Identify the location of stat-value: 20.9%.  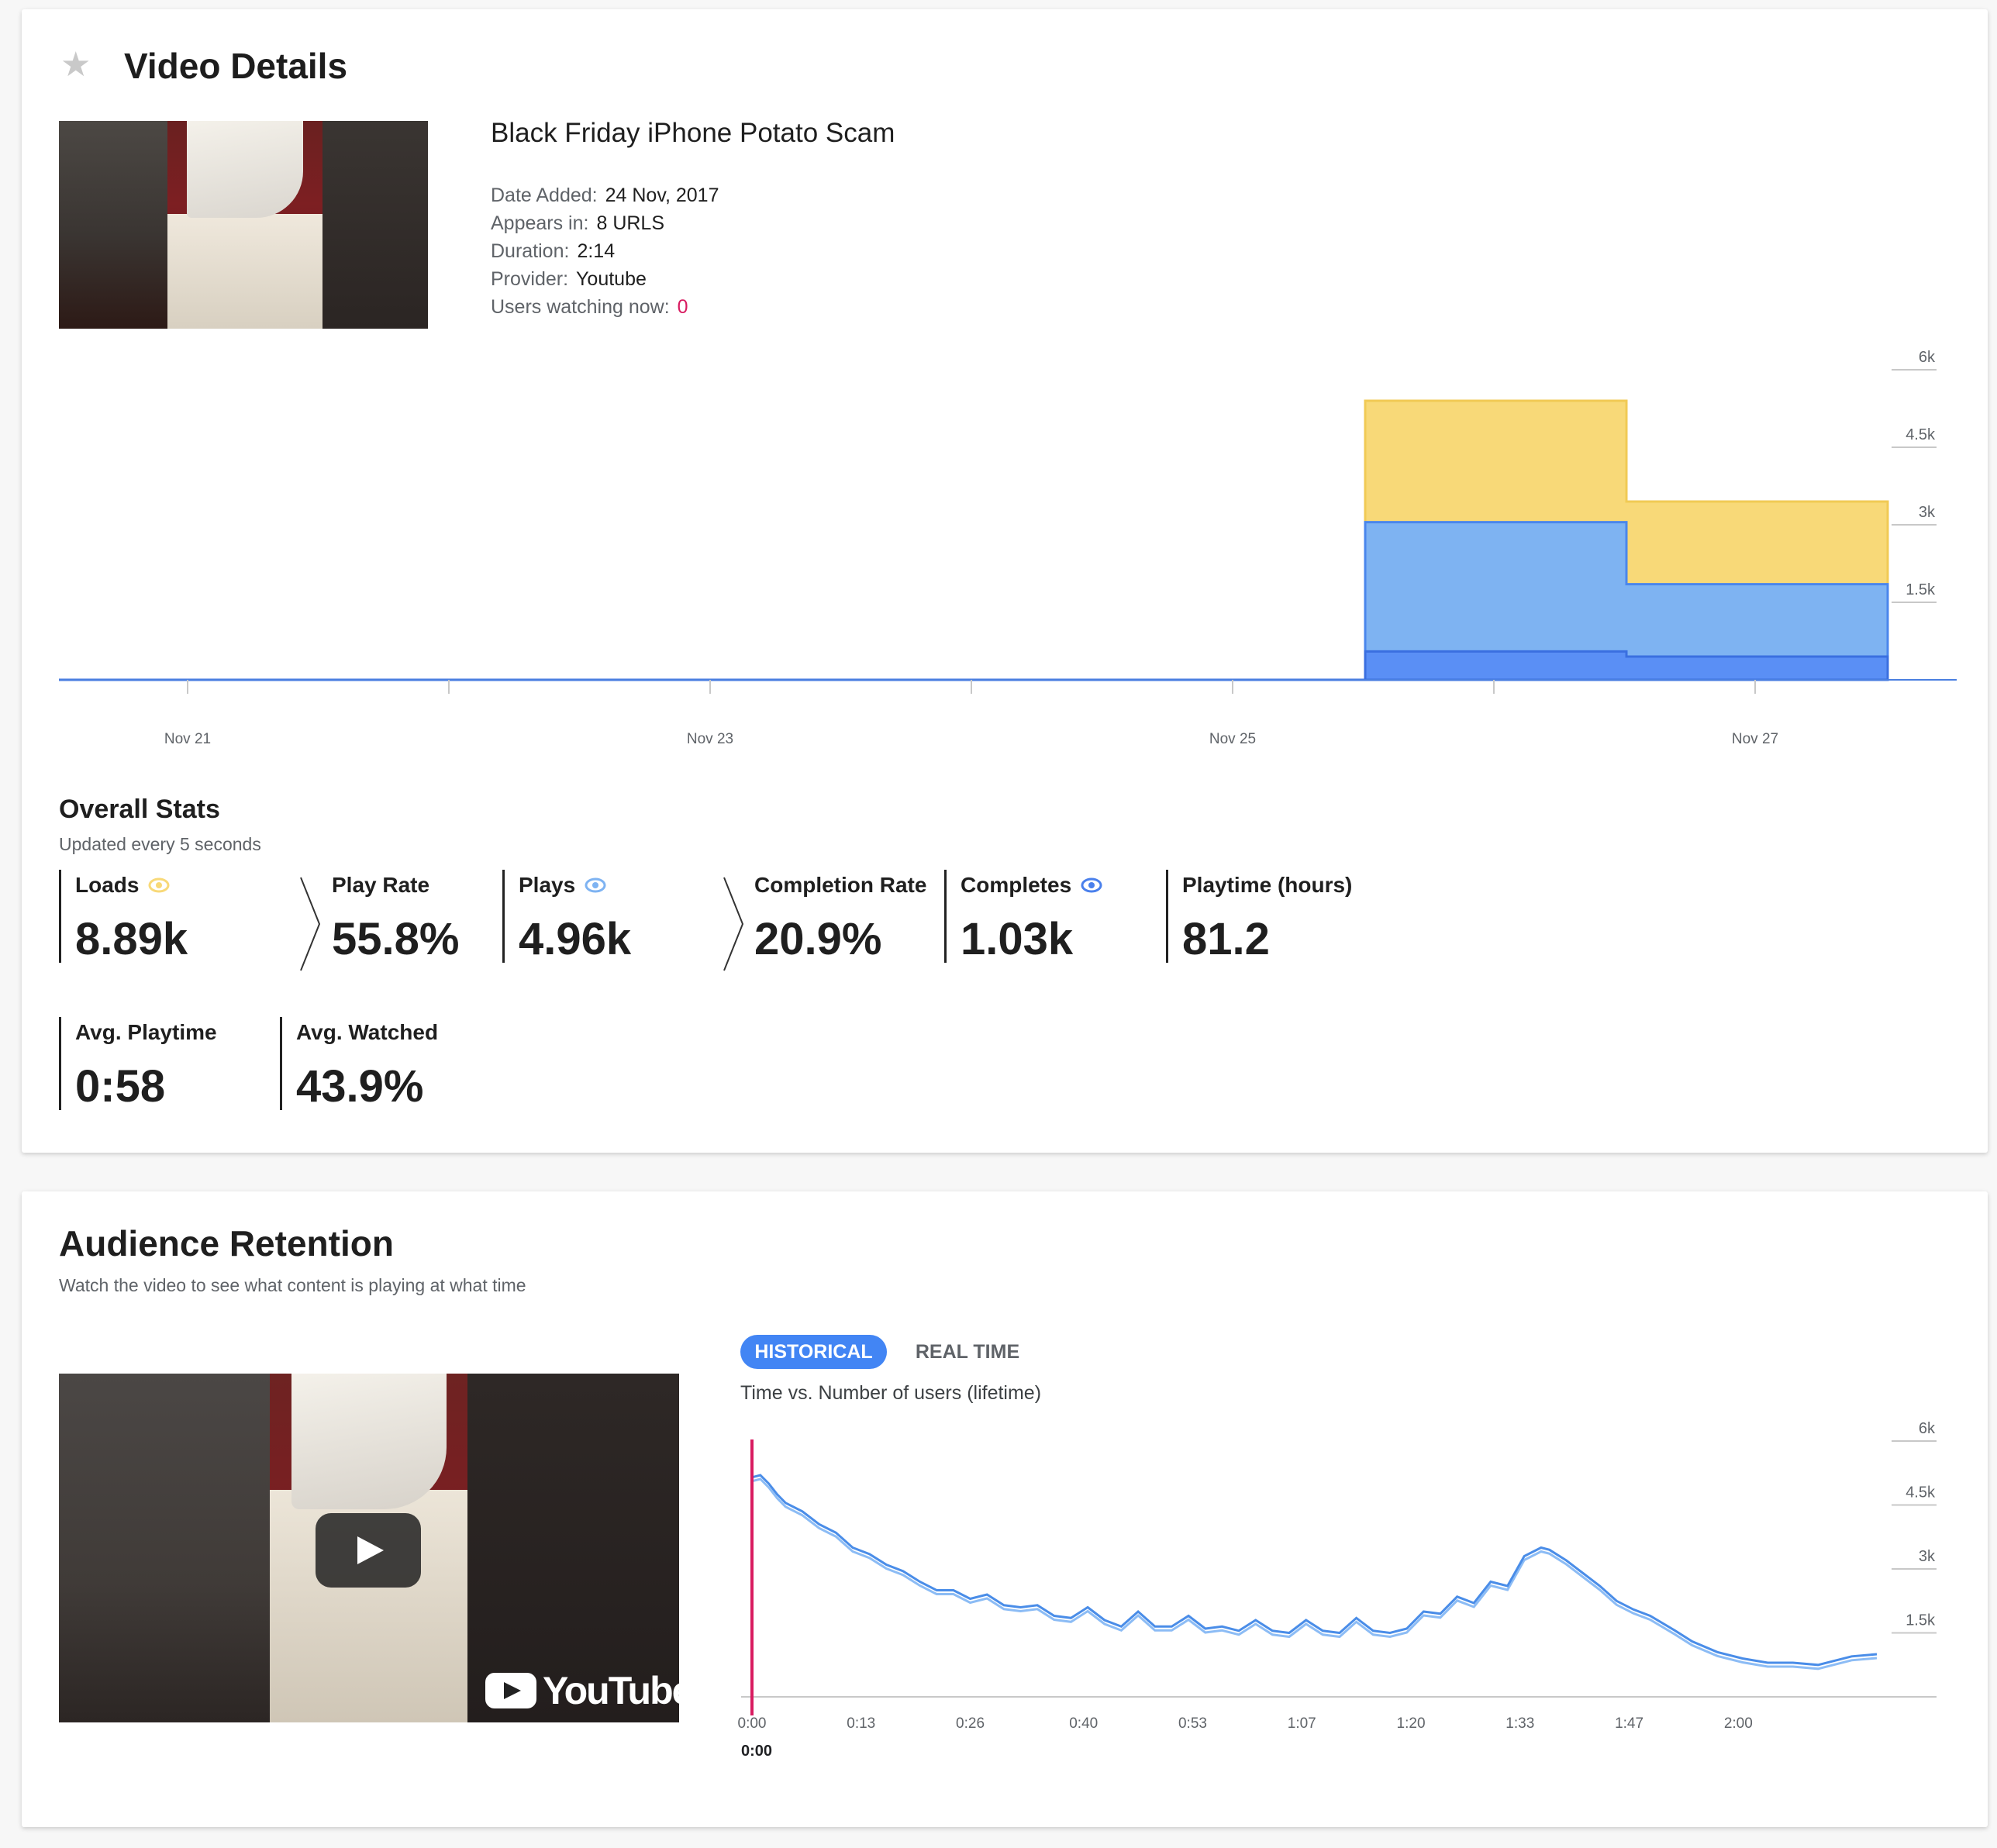
(818, 939).